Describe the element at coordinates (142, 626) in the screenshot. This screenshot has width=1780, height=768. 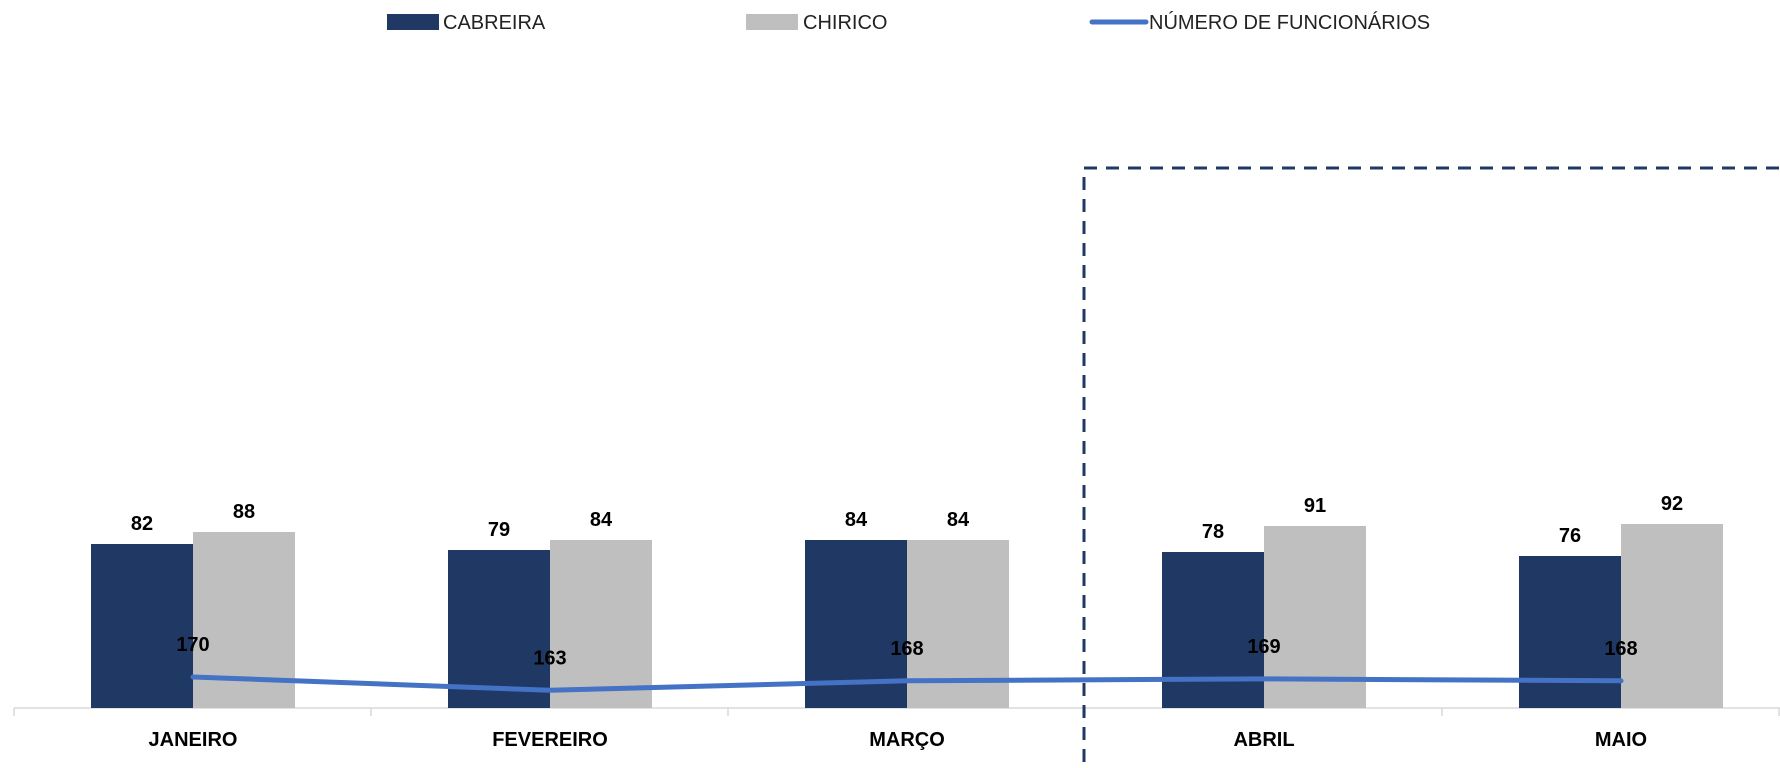
I see `bar-cabreira-janeiro` at that location.